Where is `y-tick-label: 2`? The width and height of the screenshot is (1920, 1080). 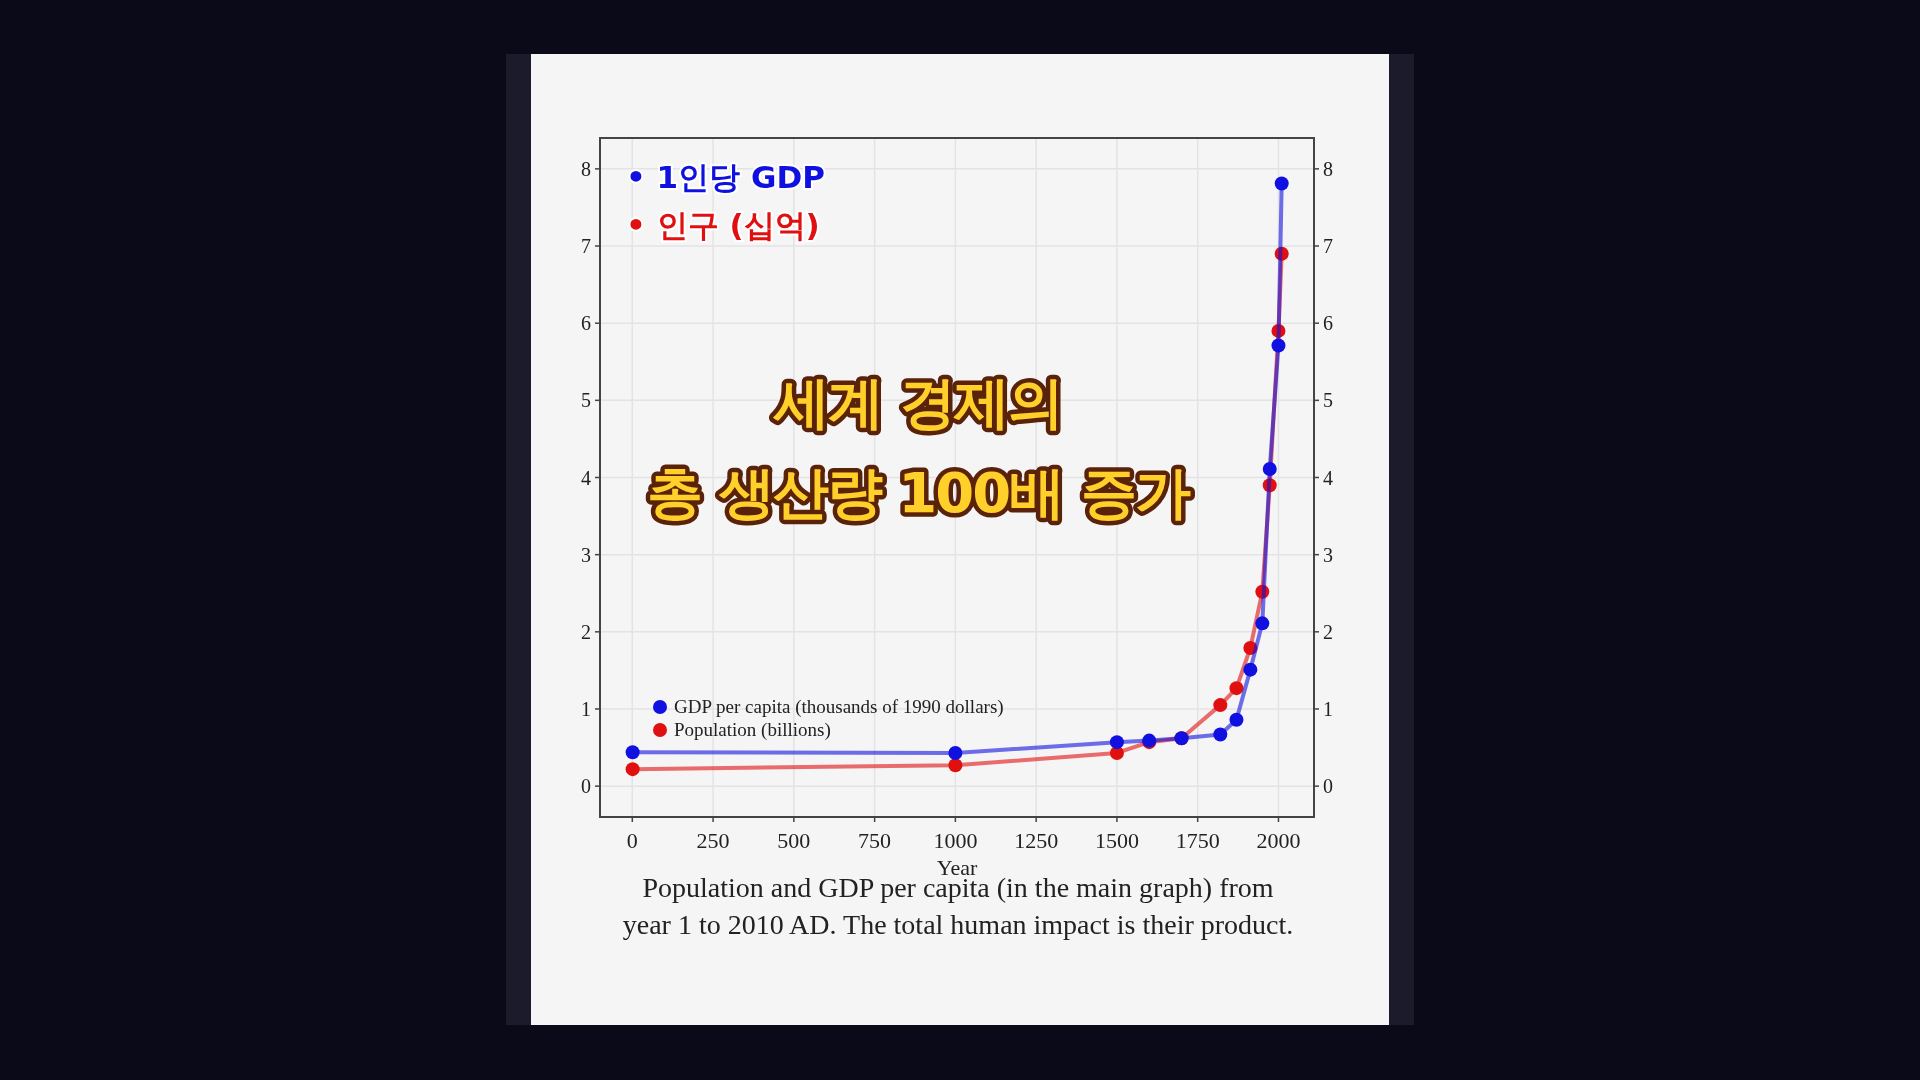
y-tick-label: 2 is located at coordinates (586, 631).